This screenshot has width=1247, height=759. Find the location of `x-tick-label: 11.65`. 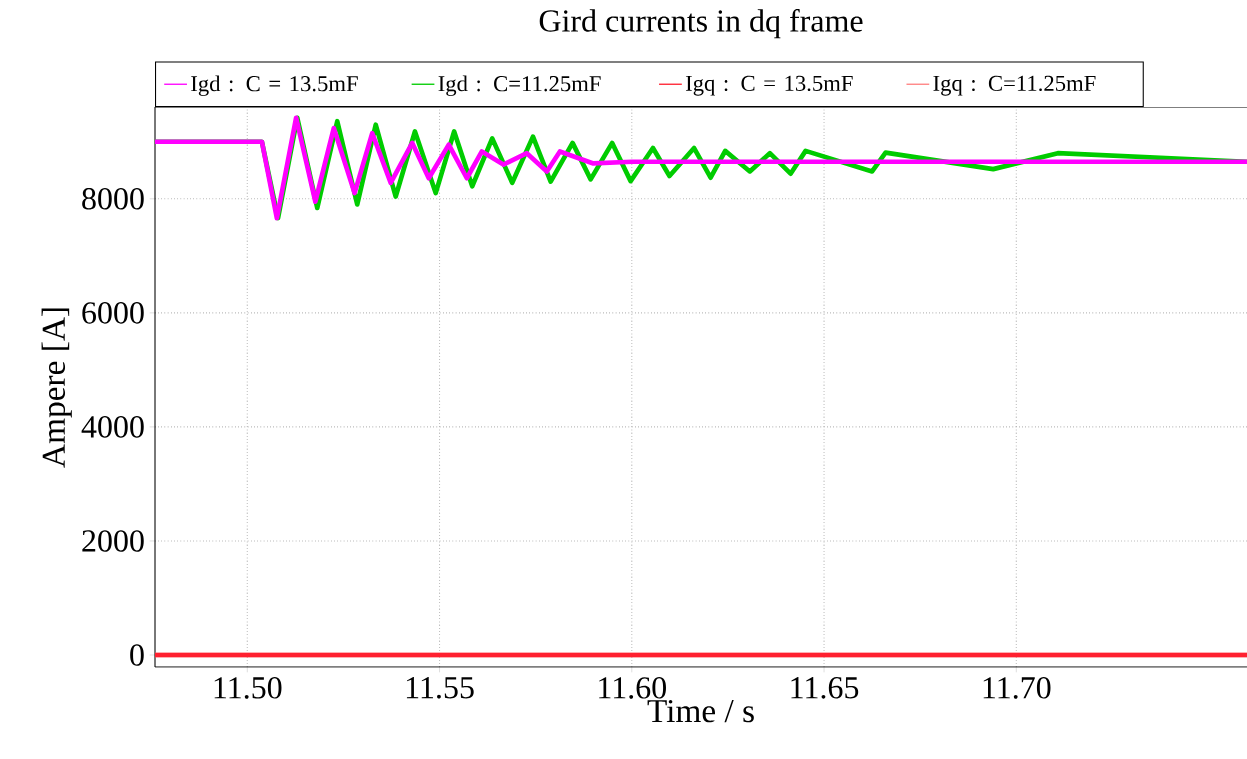

x-tick-label: 11.65 is located at coordinates (825, 688).